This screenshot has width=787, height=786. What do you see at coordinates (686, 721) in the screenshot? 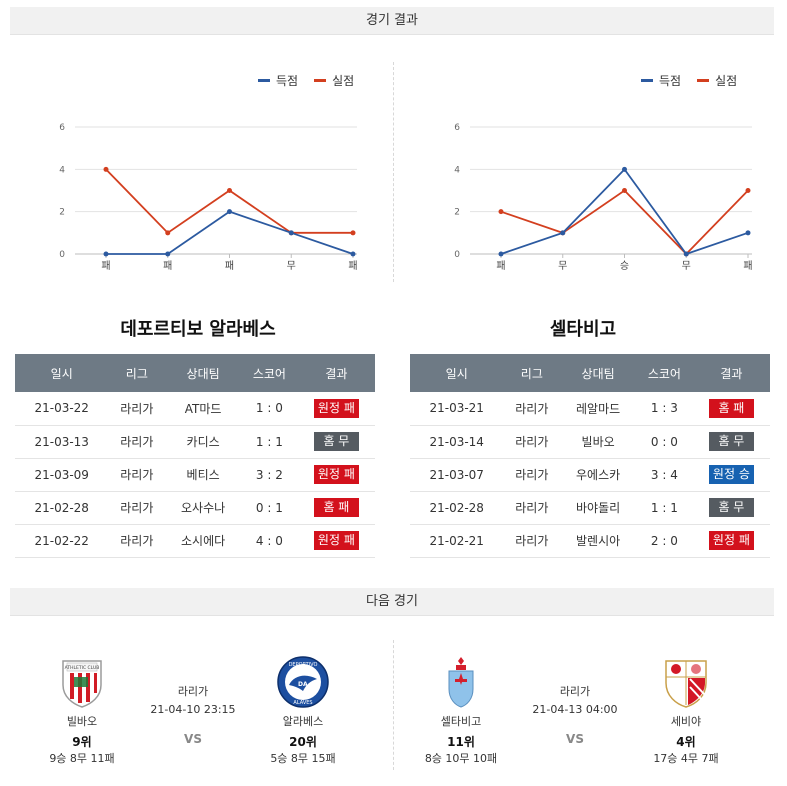
I see `away-team-name: 세비야` at bounding box center [686, 721].